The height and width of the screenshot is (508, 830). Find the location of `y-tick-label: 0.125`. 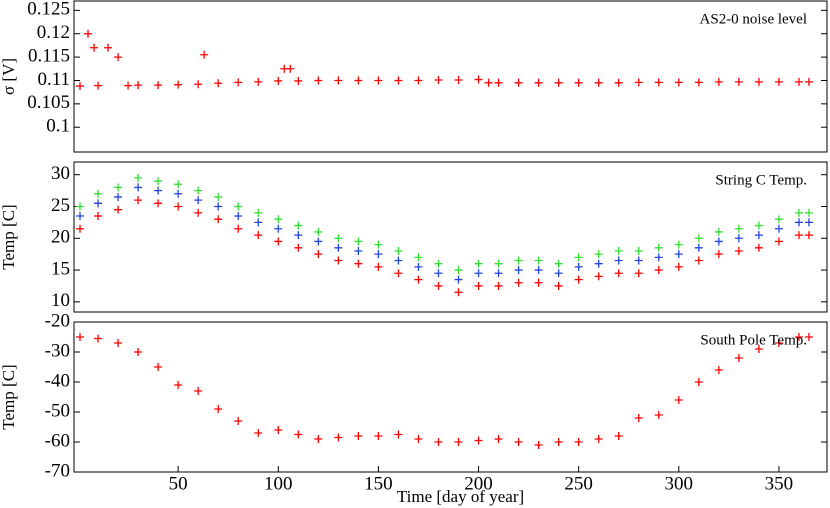

y-tick-label: 0.125 is located at coordinates (48, 10).